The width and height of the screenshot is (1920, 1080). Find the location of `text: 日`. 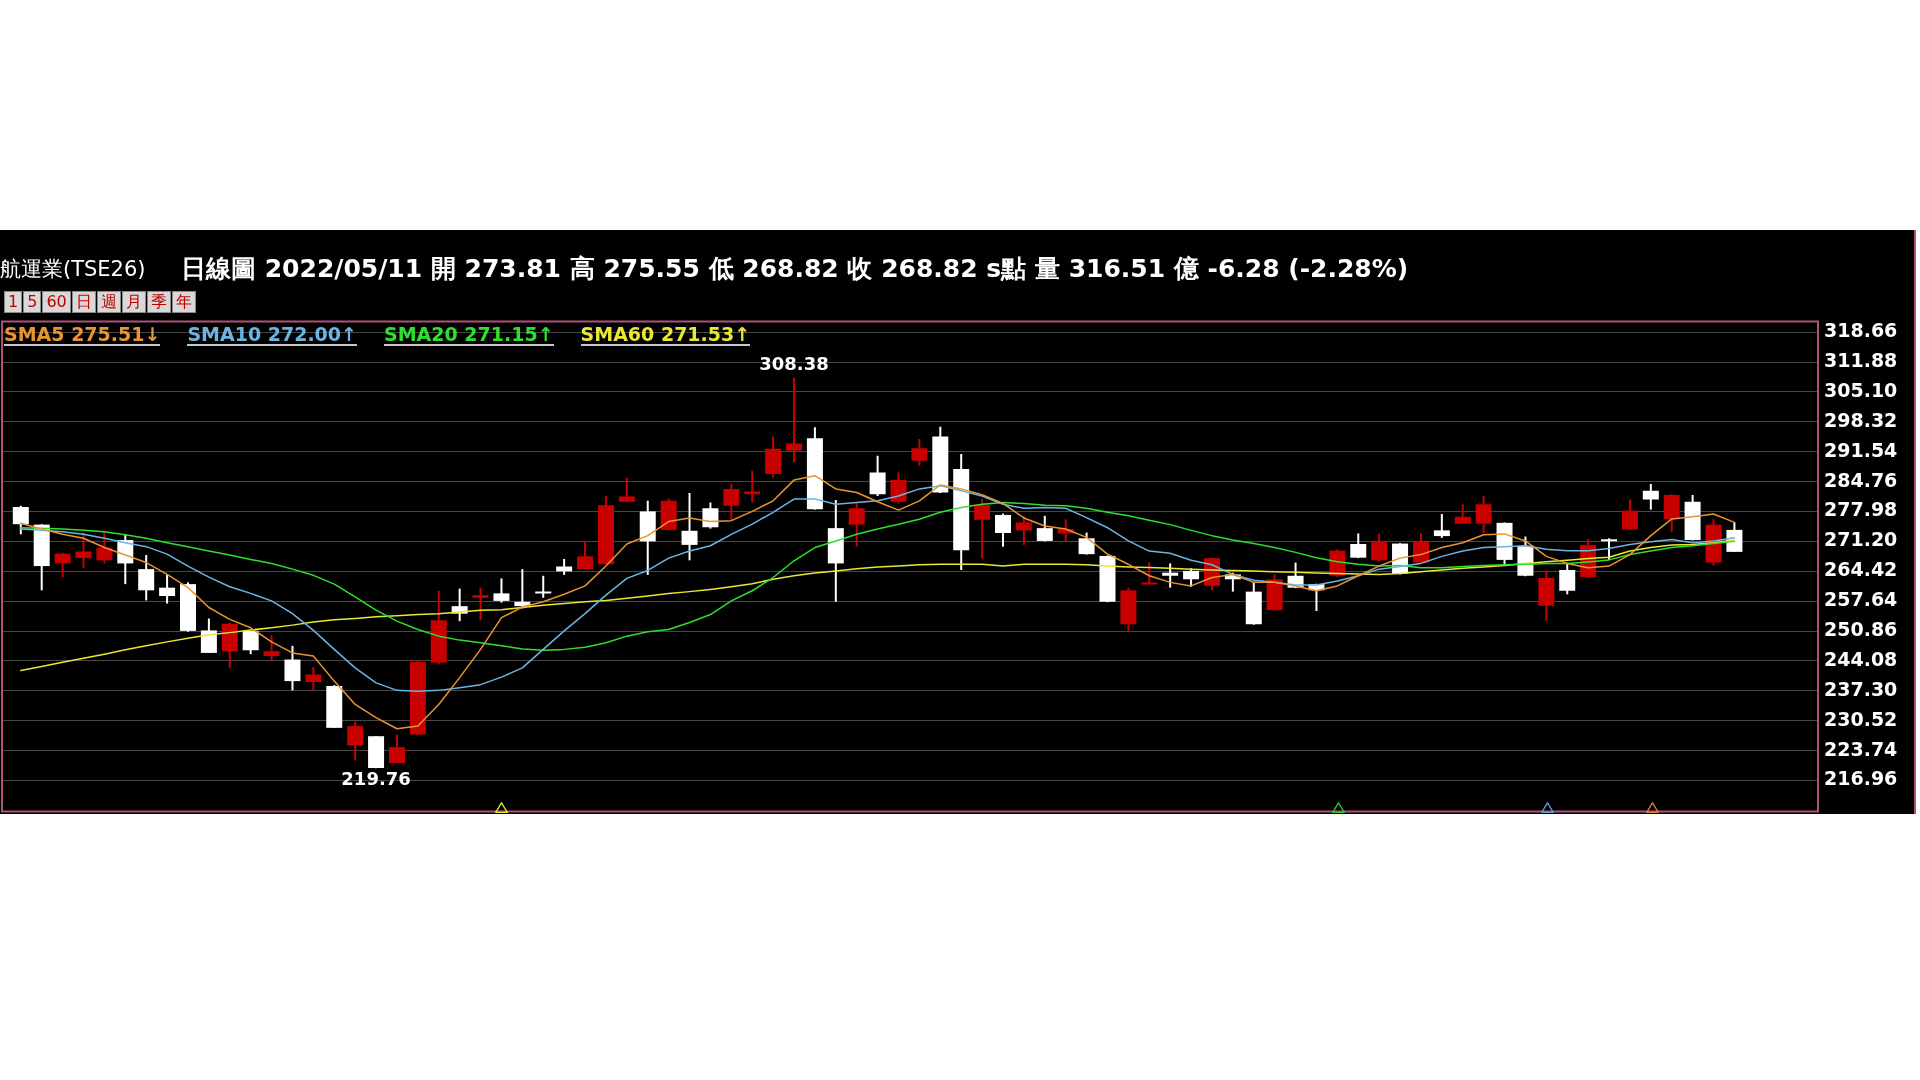

text: 日 is located at coordinates (83, 302).